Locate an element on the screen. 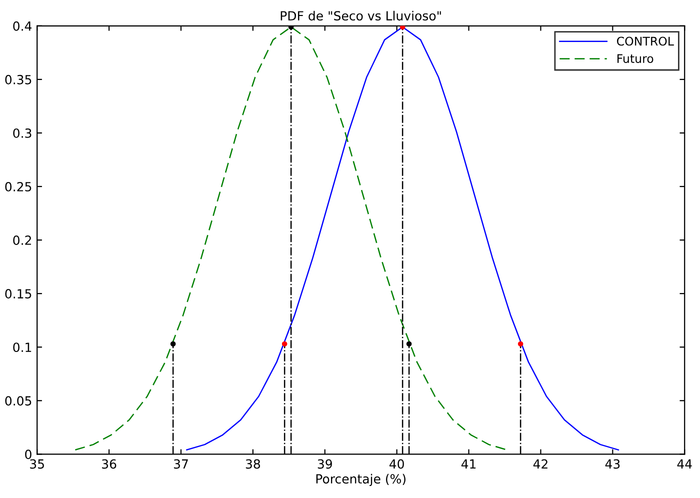  chart-title: PDF de "Seco vs Lluvioso" is located at coordinates (360, 15).